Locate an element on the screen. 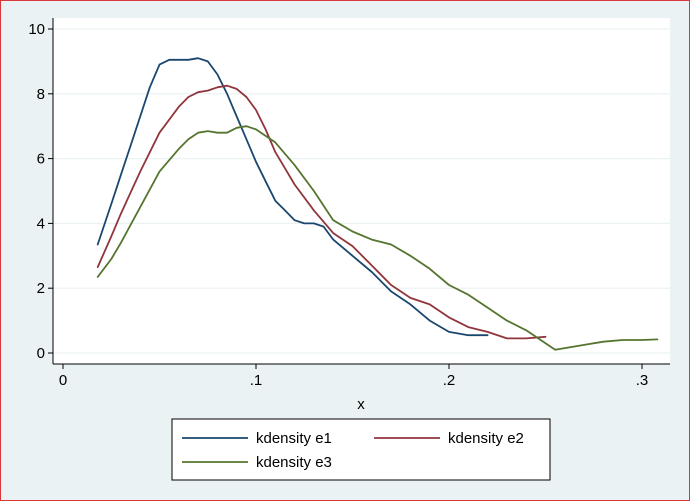 This screenshot has width=690, height=501. x-axis-title: x is located at coordinates (361, 404).